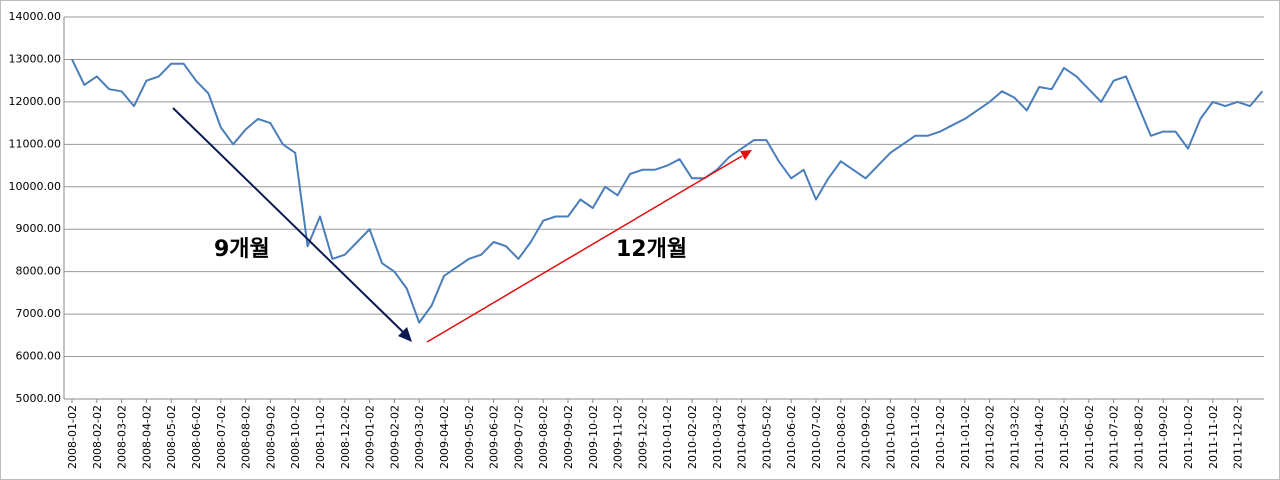 Image resolution: width=1280 pixels, height=480 pixels. I want to click on arrow-decline, so click(288, 220).